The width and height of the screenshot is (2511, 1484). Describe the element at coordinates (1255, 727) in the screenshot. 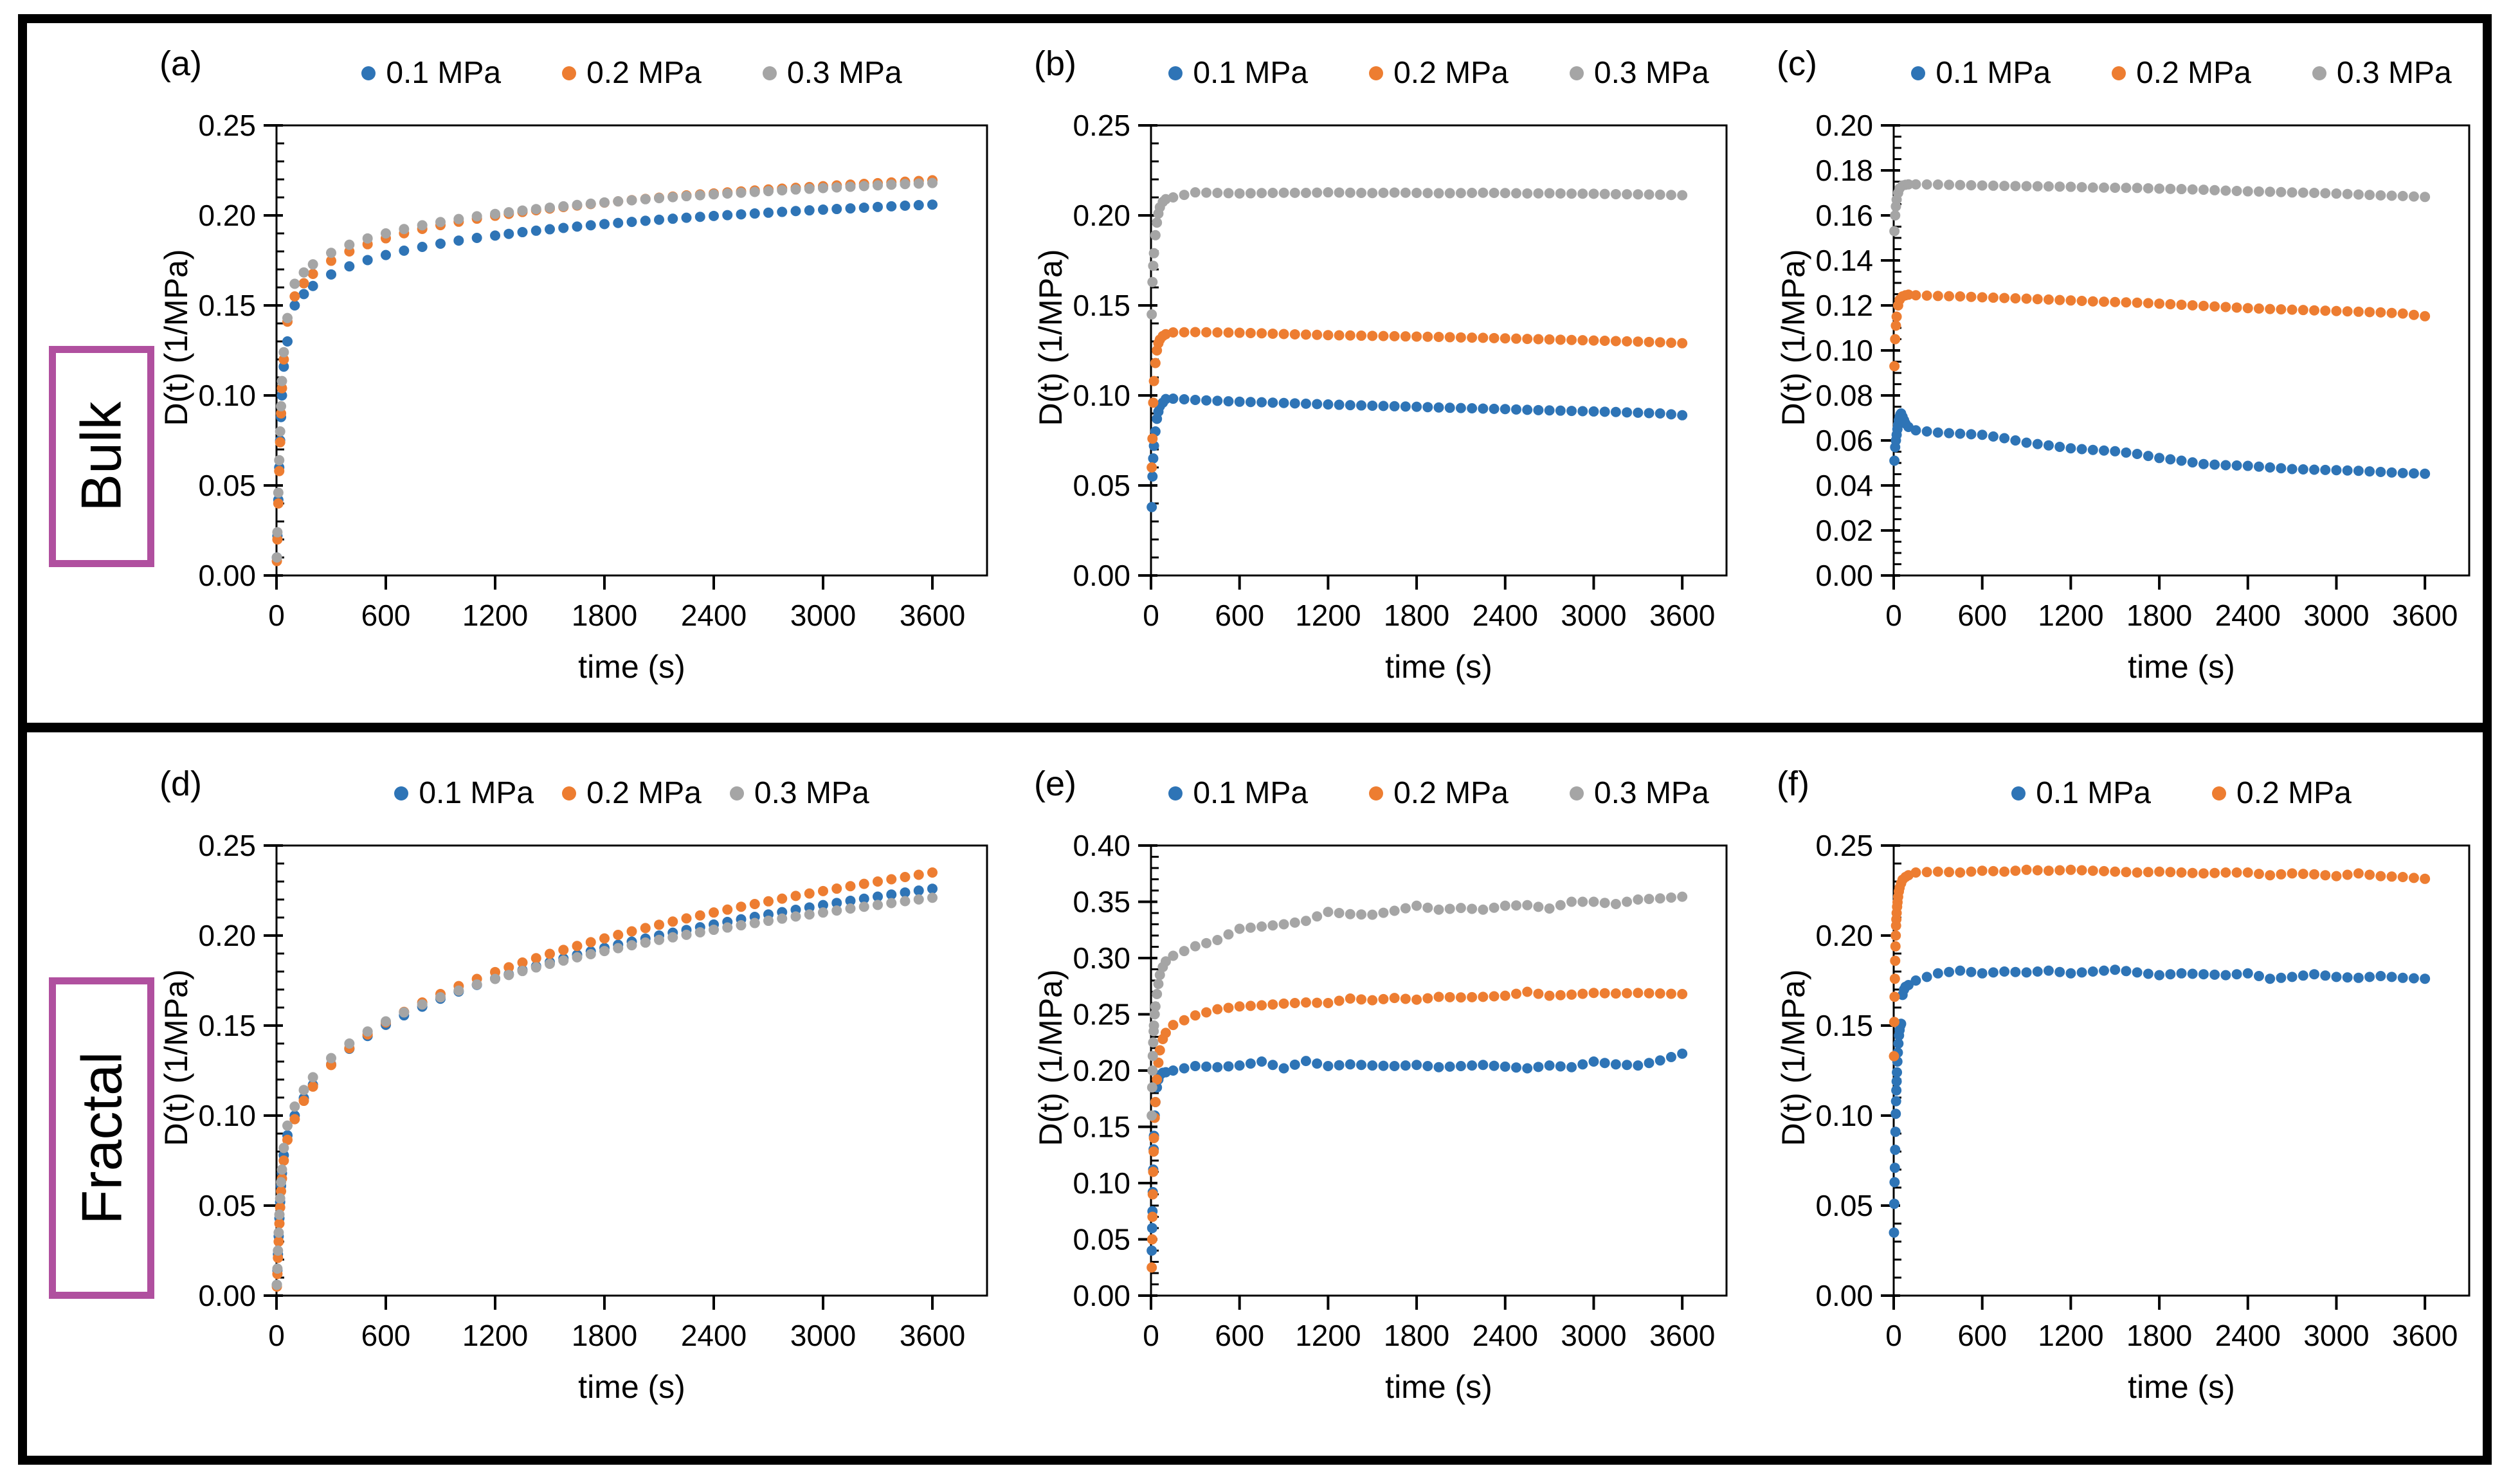

I see `row-divider` at that location.